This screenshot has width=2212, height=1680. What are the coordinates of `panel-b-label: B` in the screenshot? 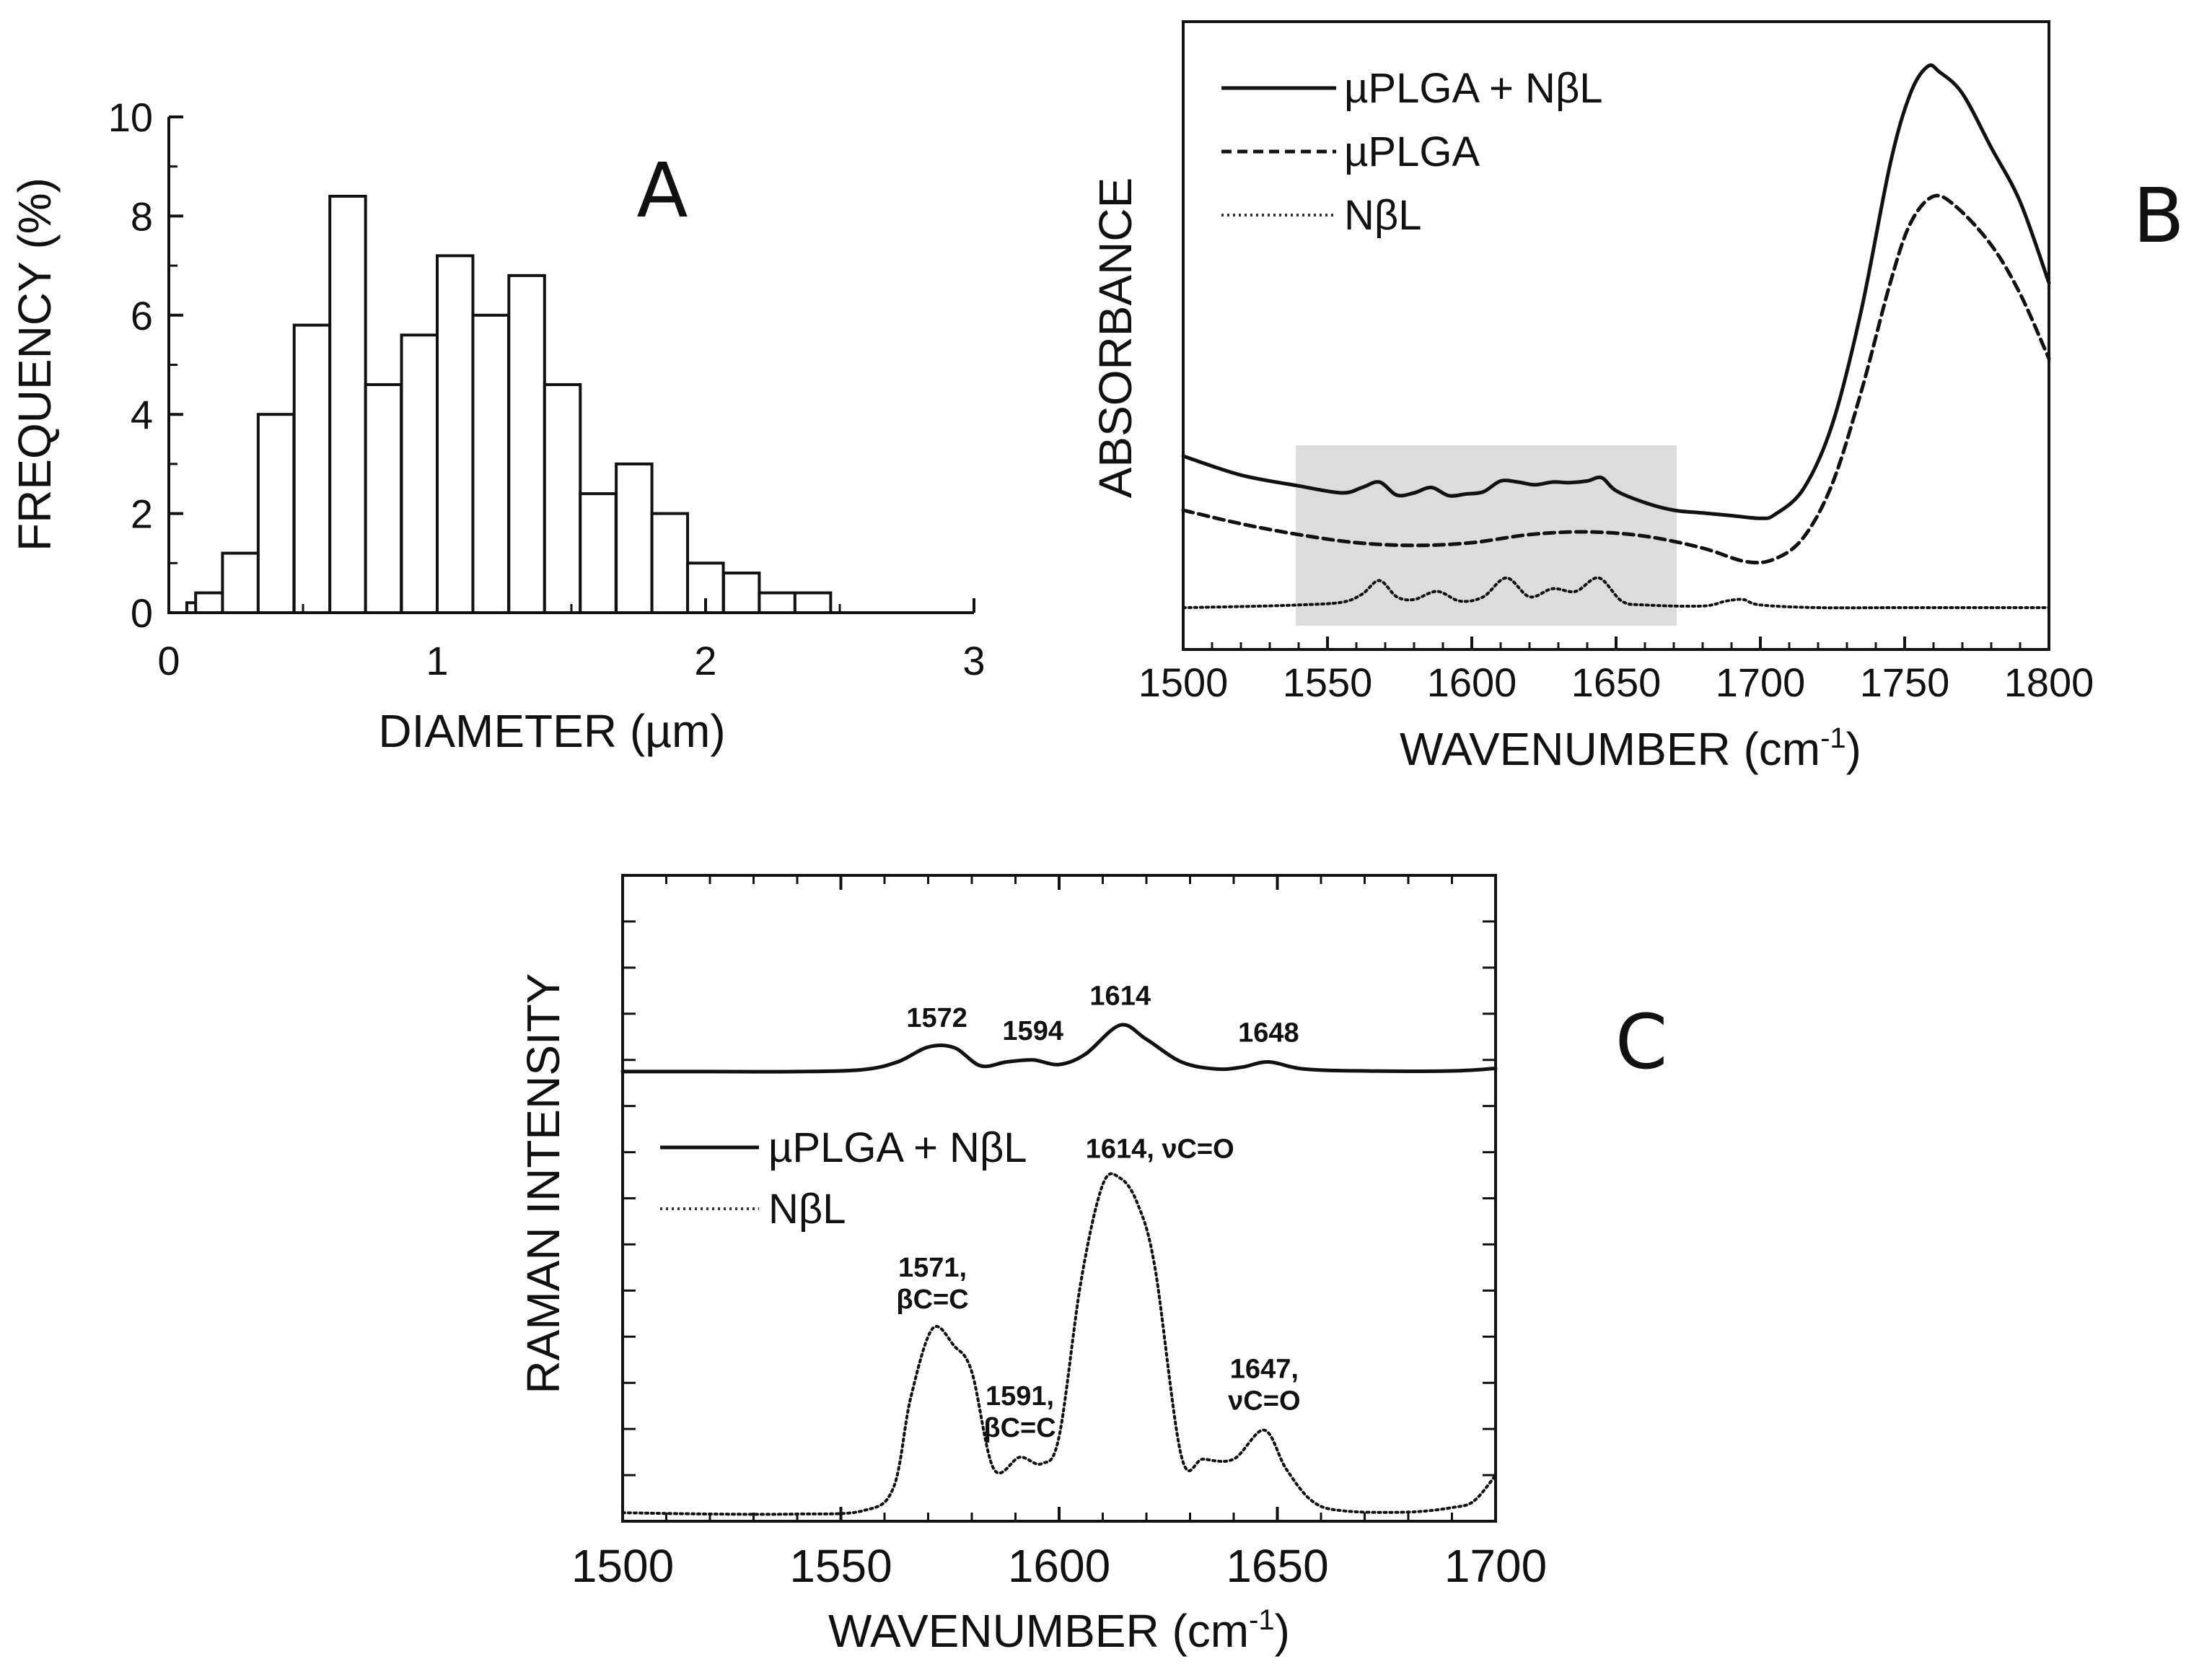 It's located at (2158, 216).